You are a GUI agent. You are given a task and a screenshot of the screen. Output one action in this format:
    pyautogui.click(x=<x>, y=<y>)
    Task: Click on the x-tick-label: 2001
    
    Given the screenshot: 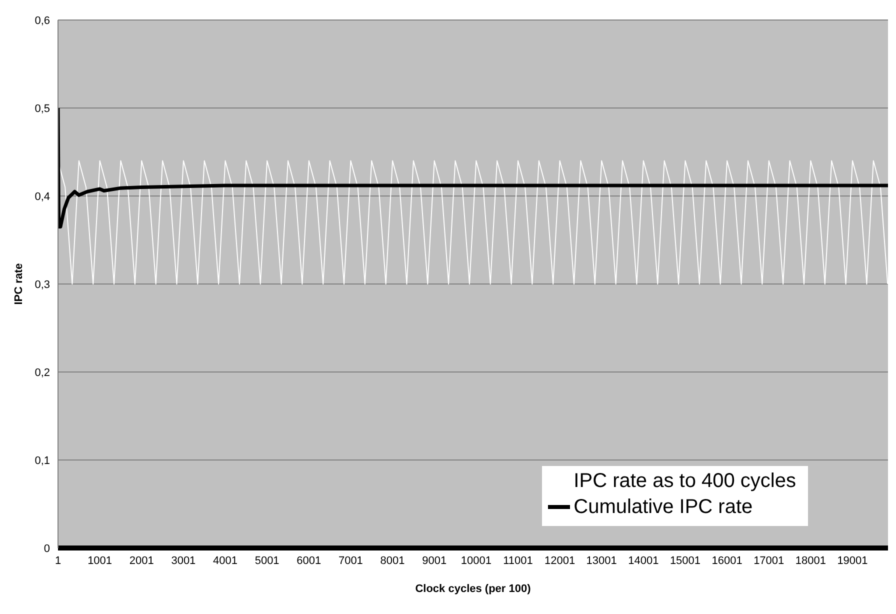 What is the action you would take?
    pyautogui.click(x=141, y=560)
    